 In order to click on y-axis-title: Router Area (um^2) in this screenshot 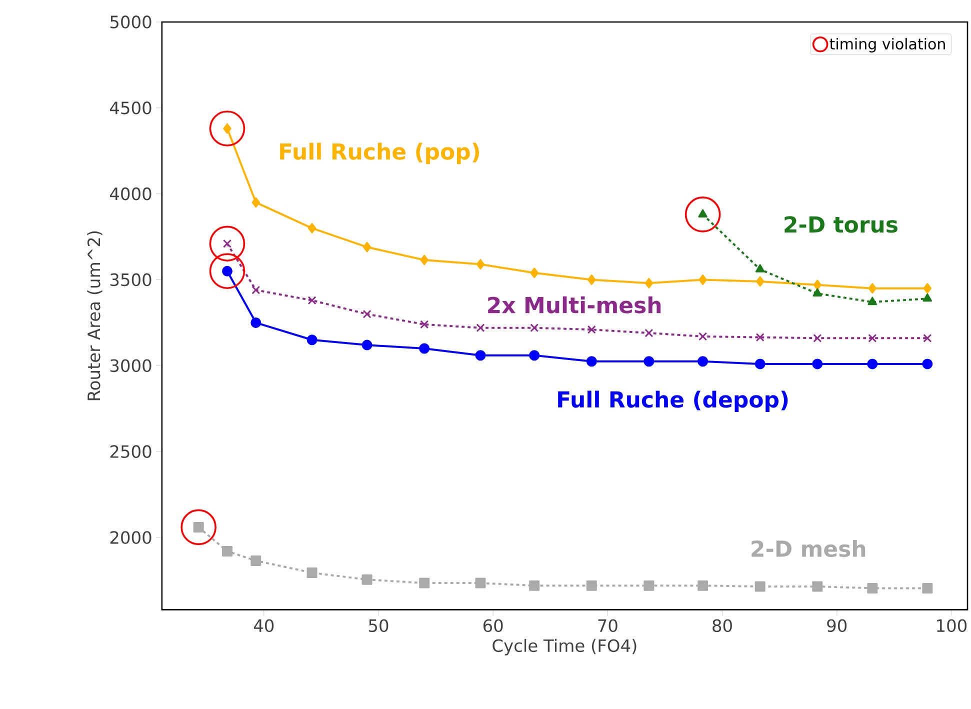, I will do `click(94, 316)`.